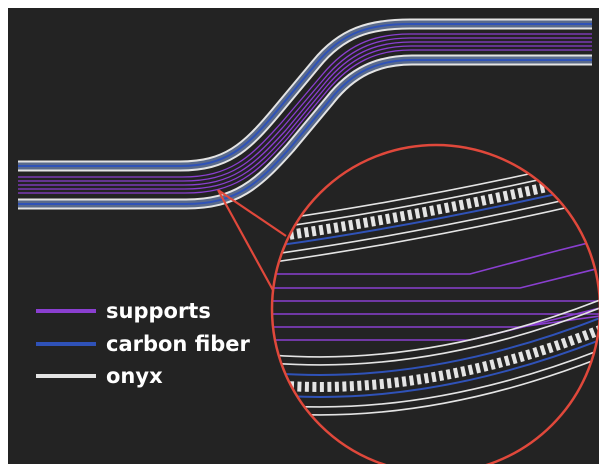  What do you see at coordinates (435, 211) in the screenshot?
I see `zoom-top-wall` at bounding box center [435, 211].